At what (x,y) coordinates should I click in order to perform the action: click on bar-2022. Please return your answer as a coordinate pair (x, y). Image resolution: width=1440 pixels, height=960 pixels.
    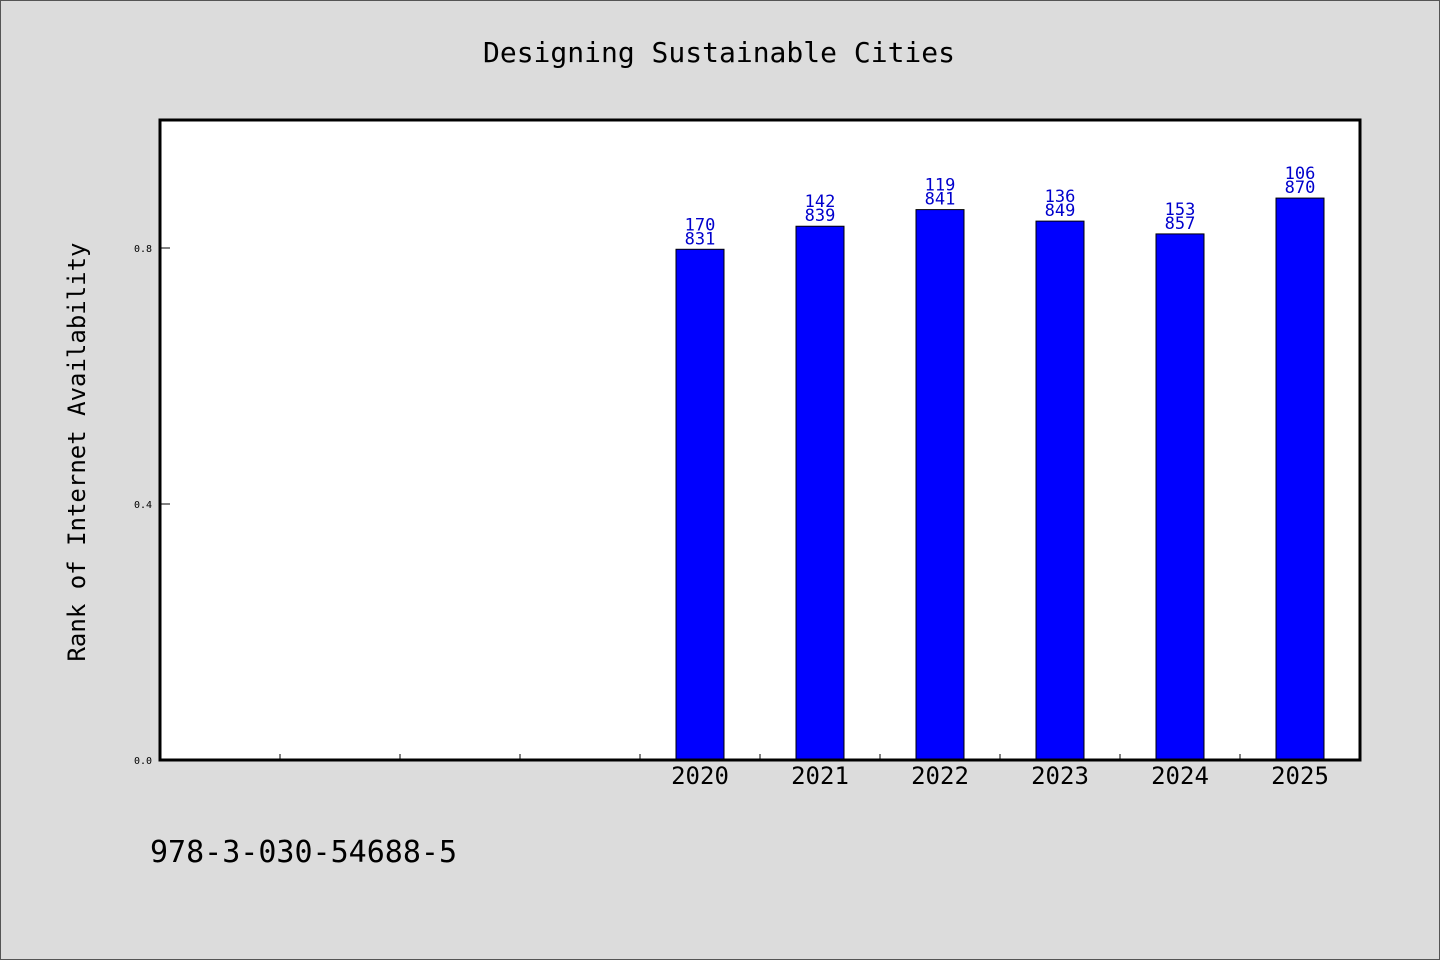
    Looking at the image, I should click on (940, 485).